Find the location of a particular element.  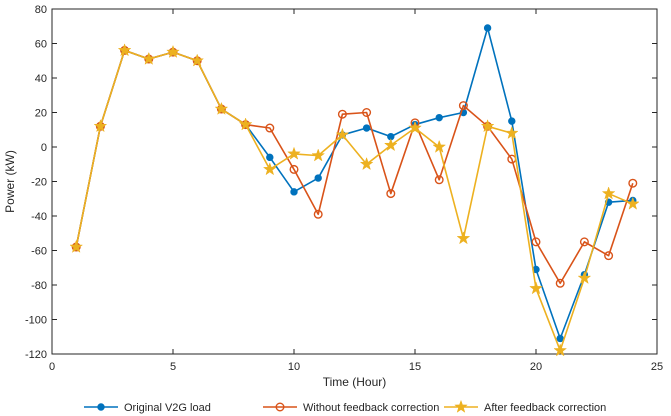

y-tick-label: 20 is located at coordinates (41, 114).